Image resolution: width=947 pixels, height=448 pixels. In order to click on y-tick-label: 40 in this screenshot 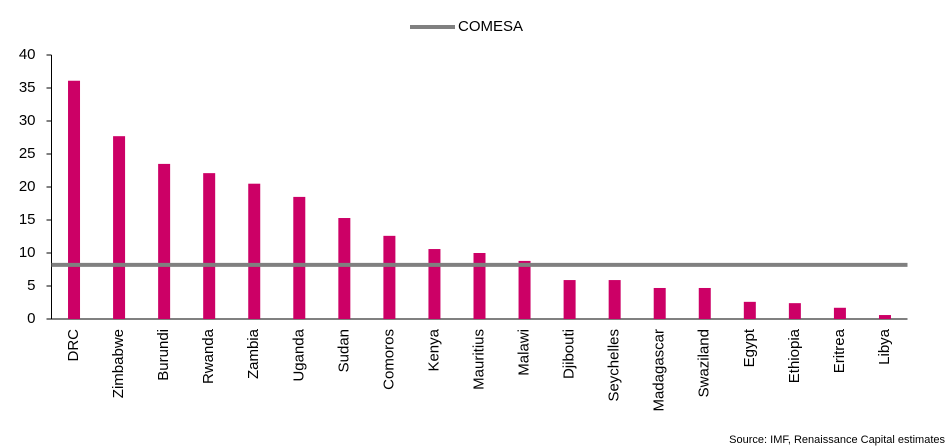, I will do `click(27, 54)`.